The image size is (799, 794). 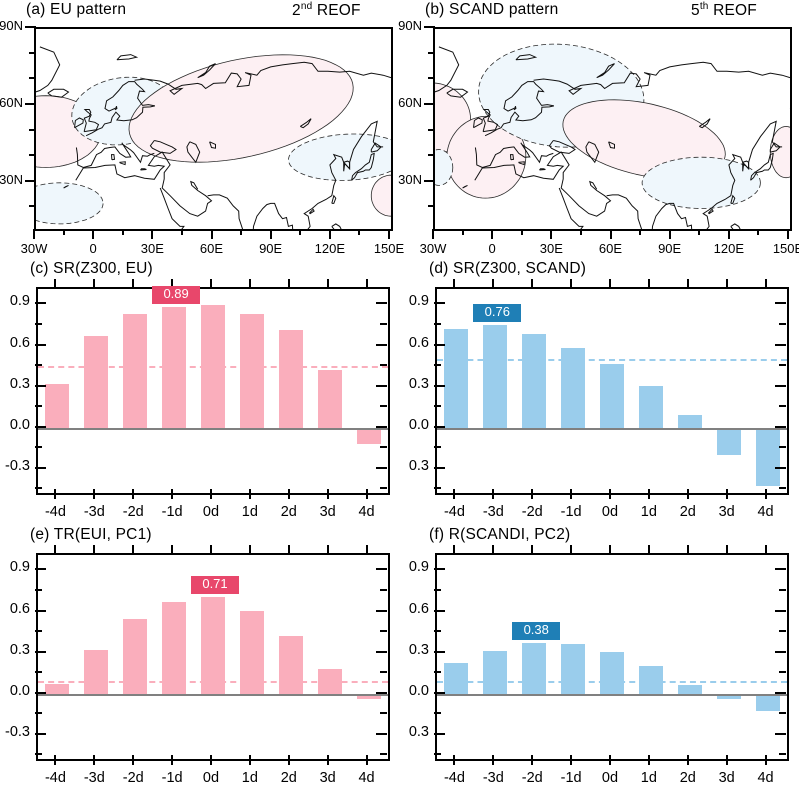 I want to click on x-tick-label: 4d, so click(x=366, y=512).